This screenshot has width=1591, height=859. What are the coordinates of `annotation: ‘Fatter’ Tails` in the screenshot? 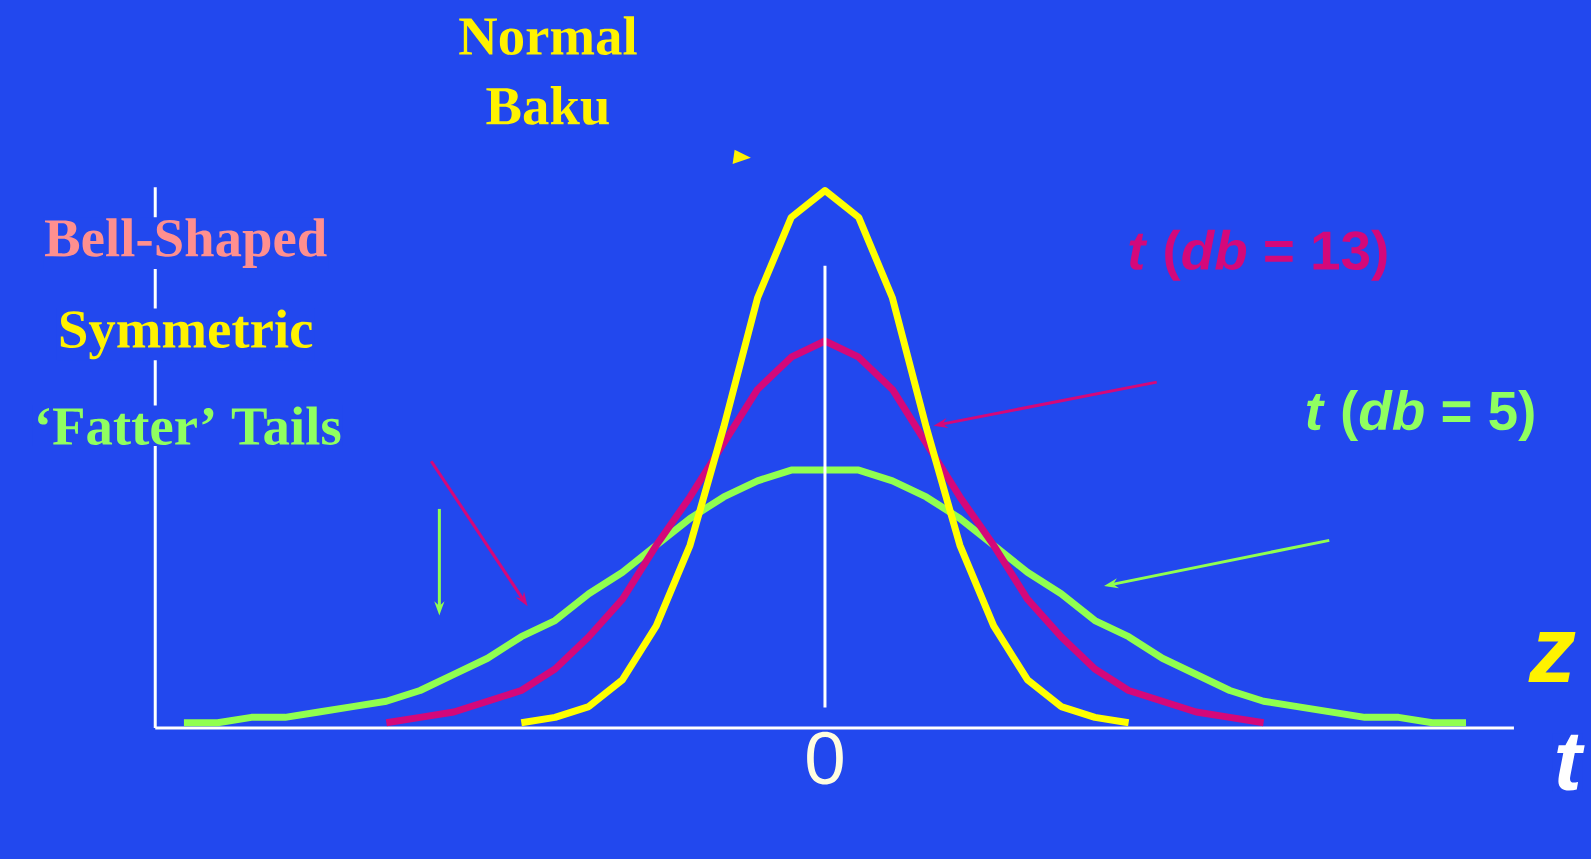 It's located at (189, 425).